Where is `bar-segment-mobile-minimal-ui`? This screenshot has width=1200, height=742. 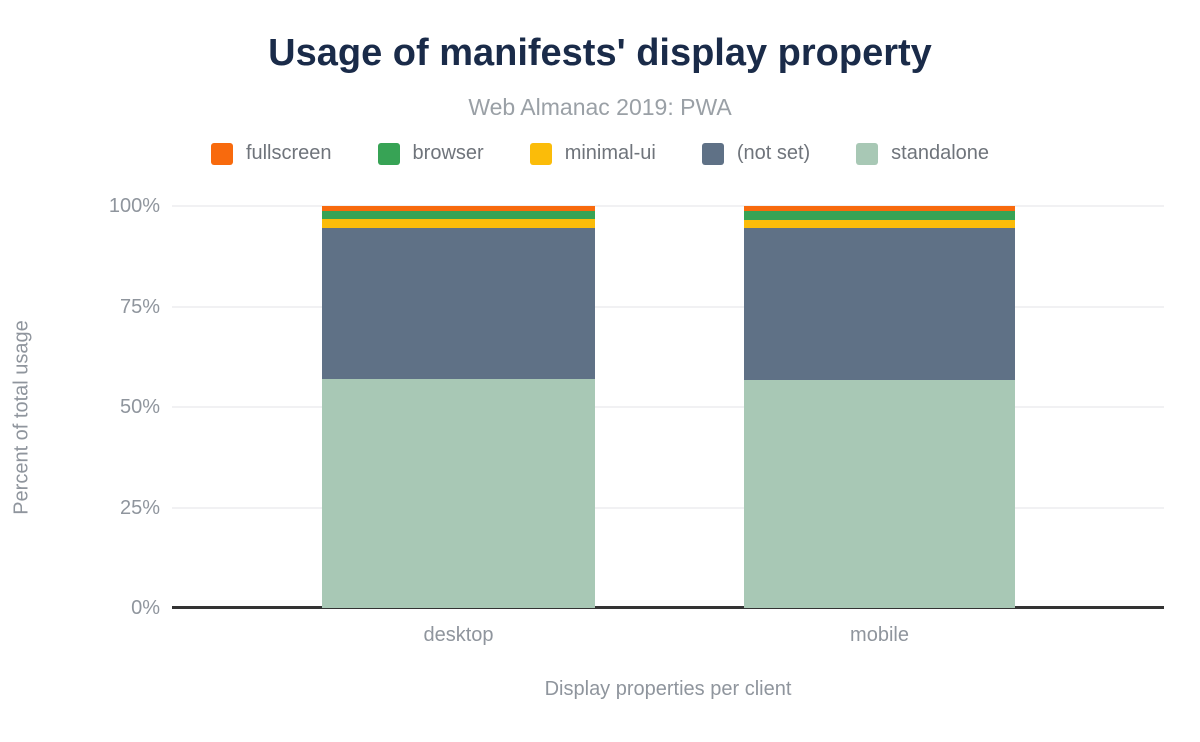
bar-segment-mobile-minimal-ui is located at coordinates (879, 223).